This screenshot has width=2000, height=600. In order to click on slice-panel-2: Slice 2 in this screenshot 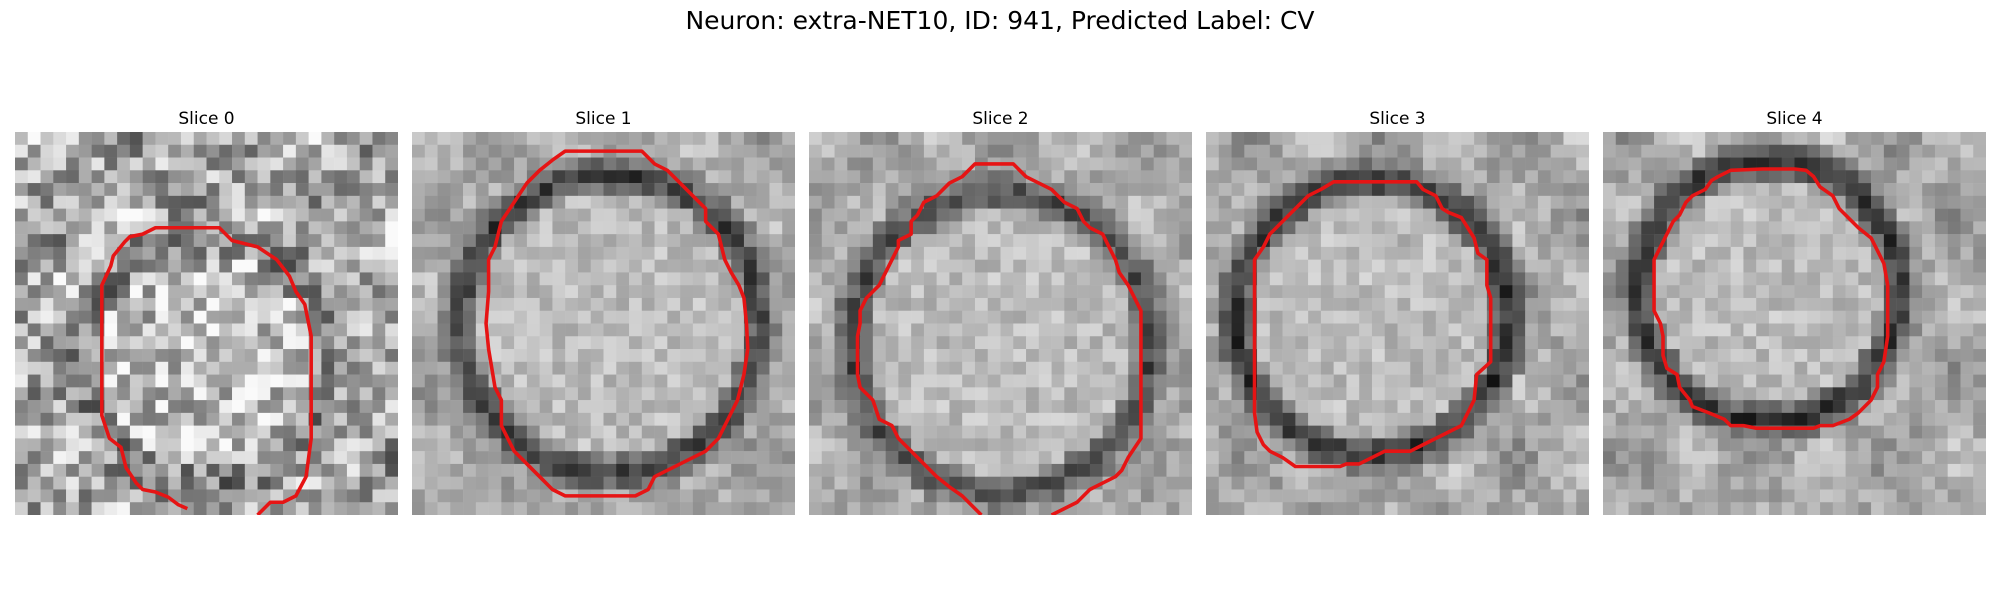, I will do `click(1000, 311)`.